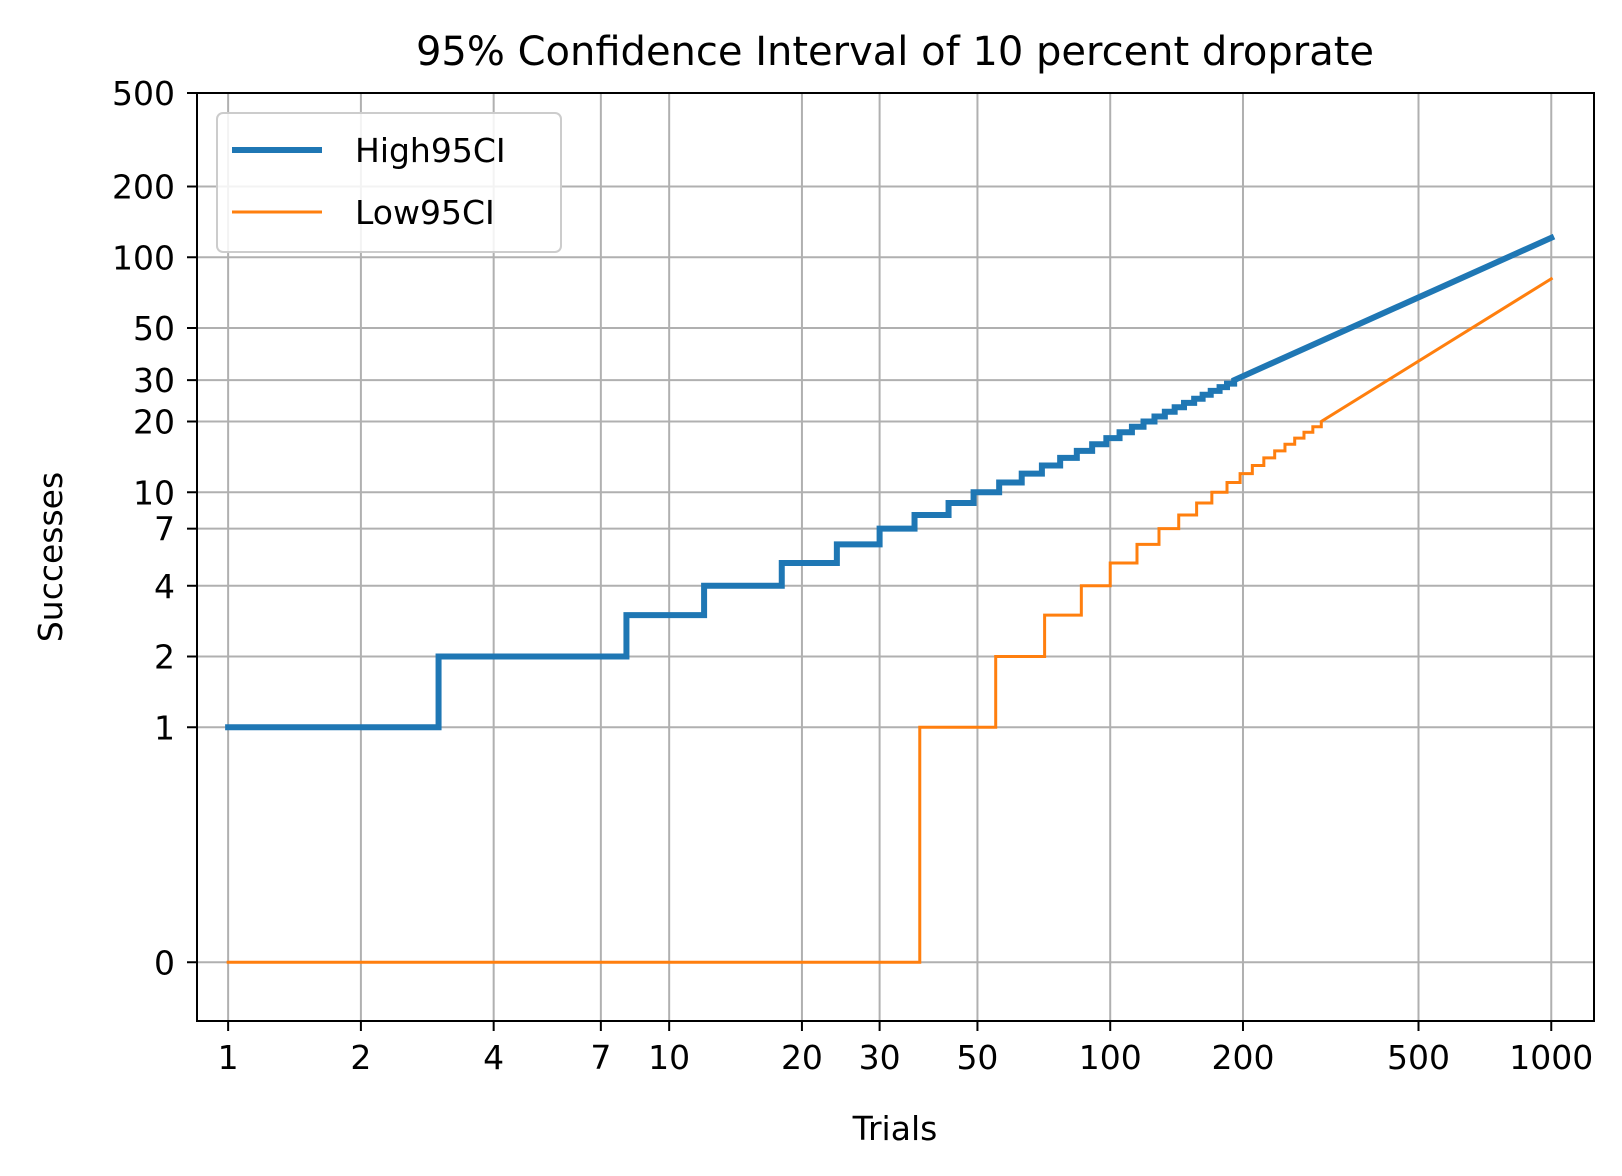 This screenshot has width=1622, height=1176. Describe the element at coordinates (154, 422) in the screenshot. I see `y-tick-label: 20` at that location.